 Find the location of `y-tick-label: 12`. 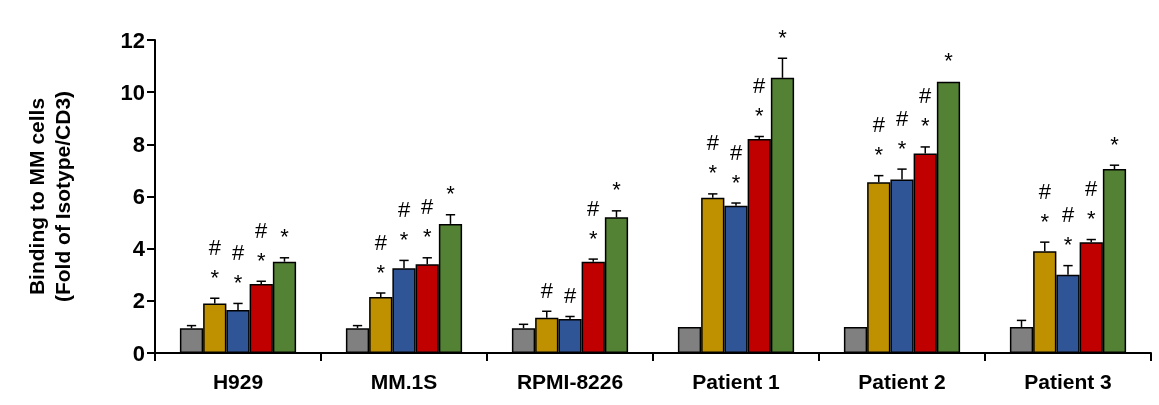

y-tick-label: 12 is located at coordinates (132, 40).